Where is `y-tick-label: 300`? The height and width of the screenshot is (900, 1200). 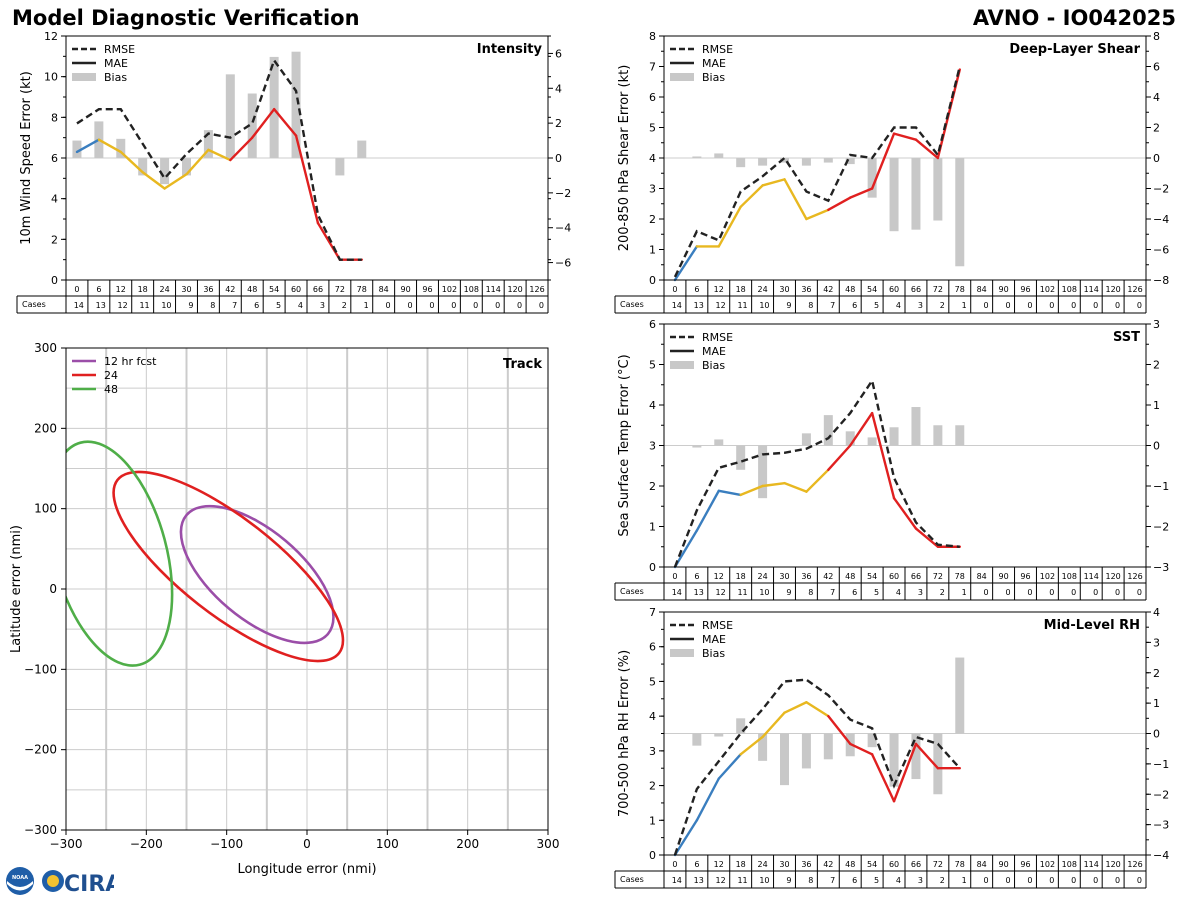 y-tick-label: 300 is located at coordinates (45, 348).